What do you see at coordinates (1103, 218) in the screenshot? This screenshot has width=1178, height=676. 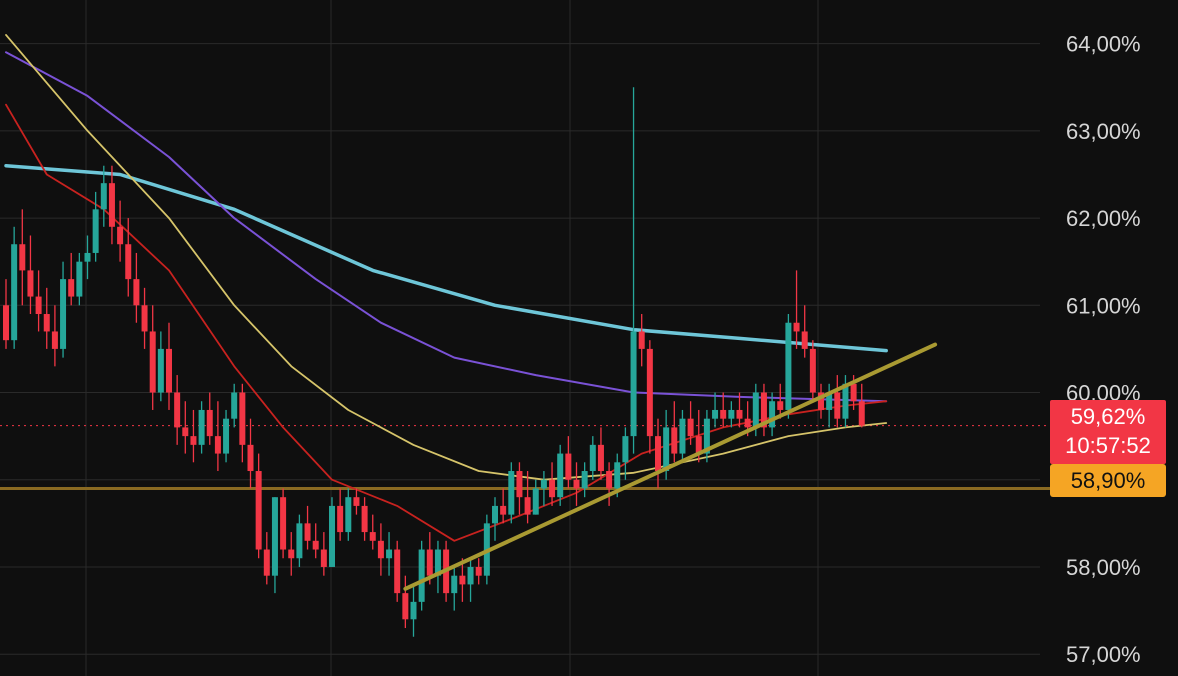 I see `y-tick-label: 62,00%` at bounding box center [1103, 218].